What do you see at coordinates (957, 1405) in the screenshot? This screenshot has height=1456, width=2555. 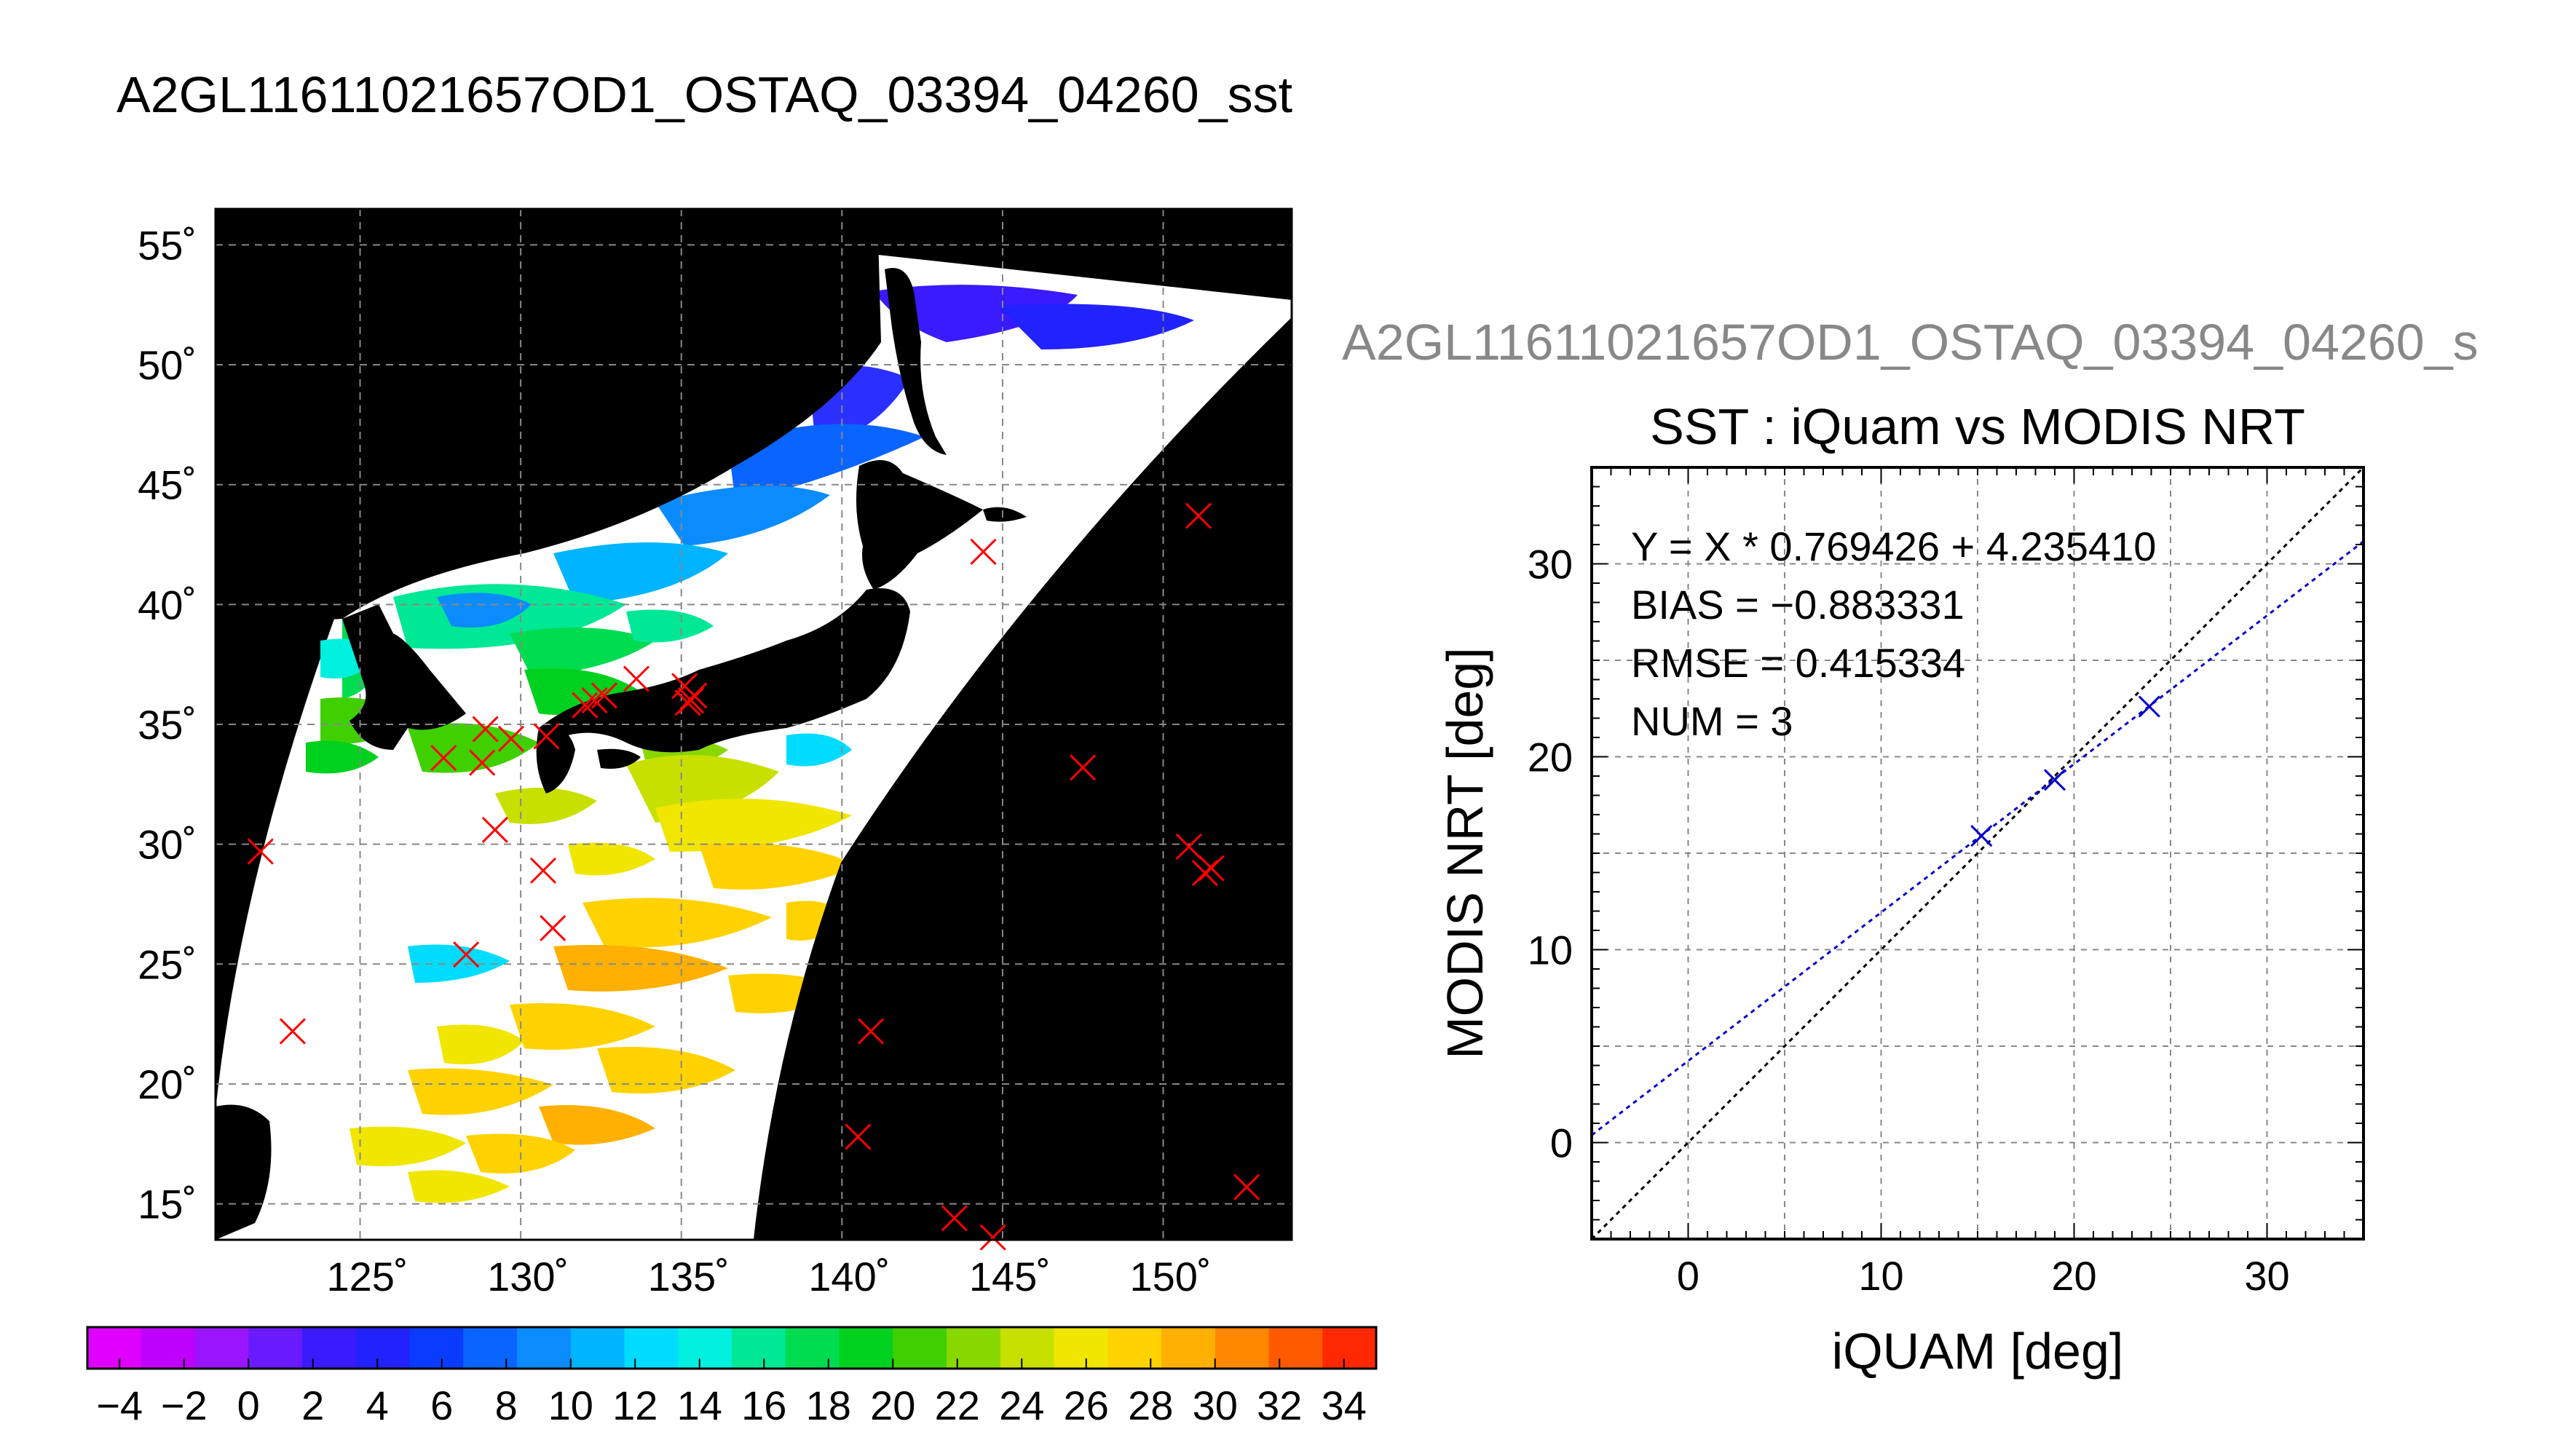 I see `colorbar-tick-label: 22` at bounding box center [957, 1405].